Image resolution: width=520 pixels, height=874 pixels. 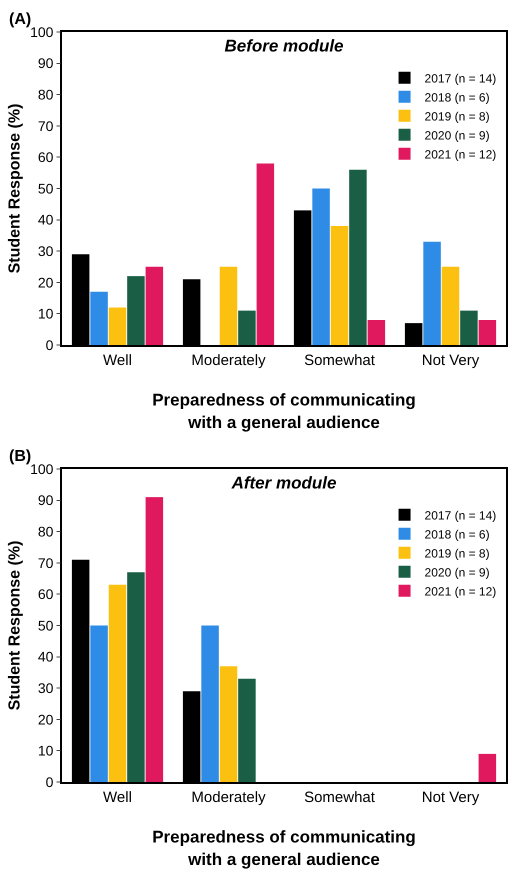 I want to click on chart-title: Before module, so click(x=284, y=46).